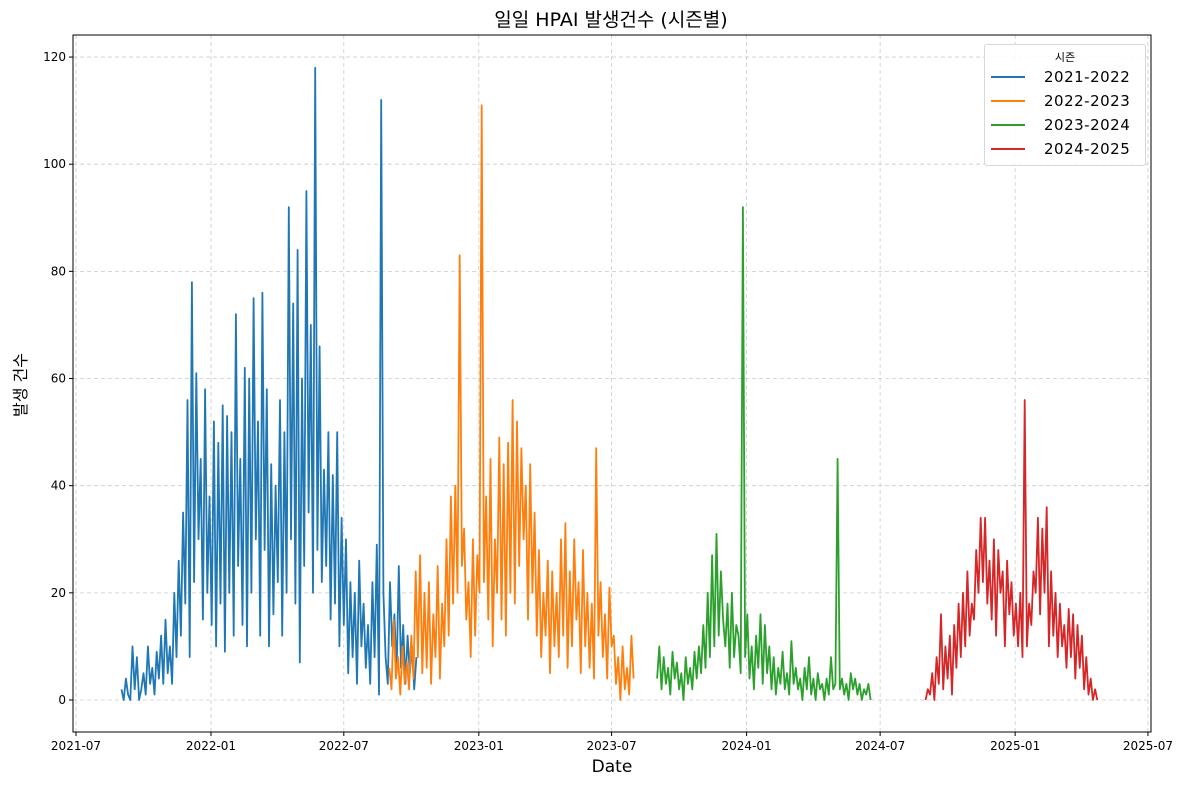 The width and height of the screenshot is (1189, 790). Describe the element at coordinates (58, 271) in the screenshot. I see `y-tick-label: 80` at that location.